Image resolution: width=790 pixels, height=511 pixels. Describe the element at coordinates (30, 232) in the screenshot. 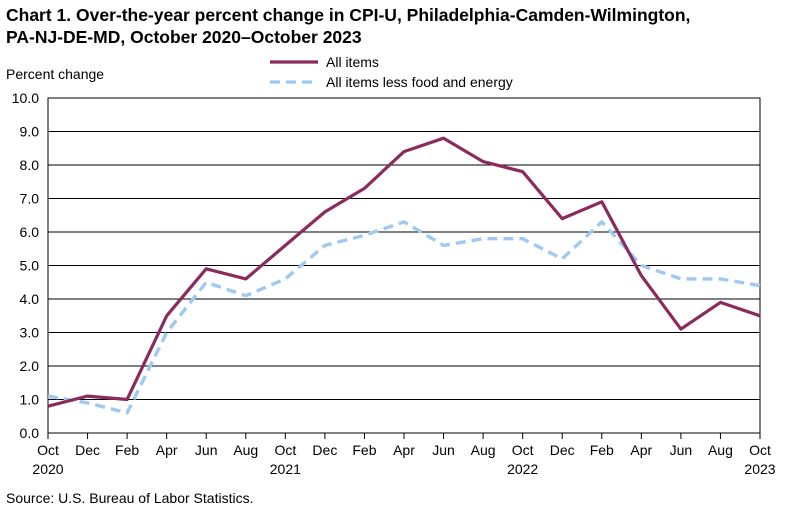

I see `y-tick-label: 6.0` at that location.